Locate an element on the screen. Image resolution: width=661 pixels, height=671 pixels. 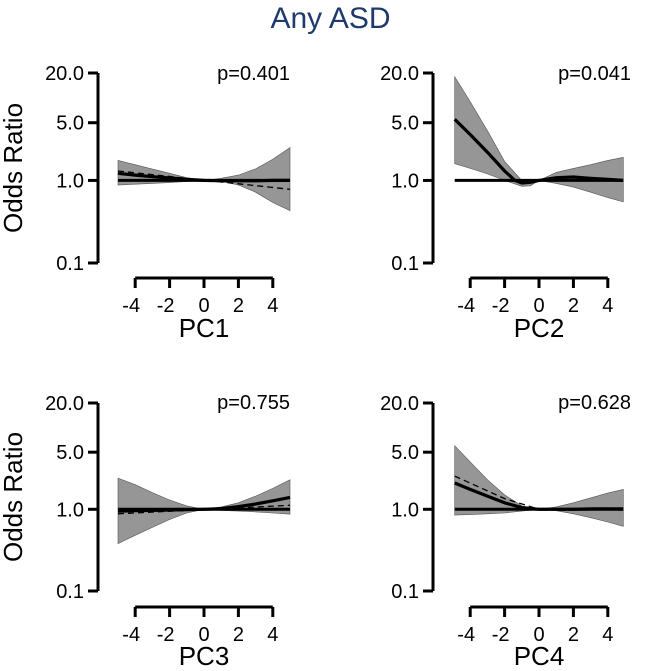
x-axis-label: PC2 is located at coordinates (539, 328).